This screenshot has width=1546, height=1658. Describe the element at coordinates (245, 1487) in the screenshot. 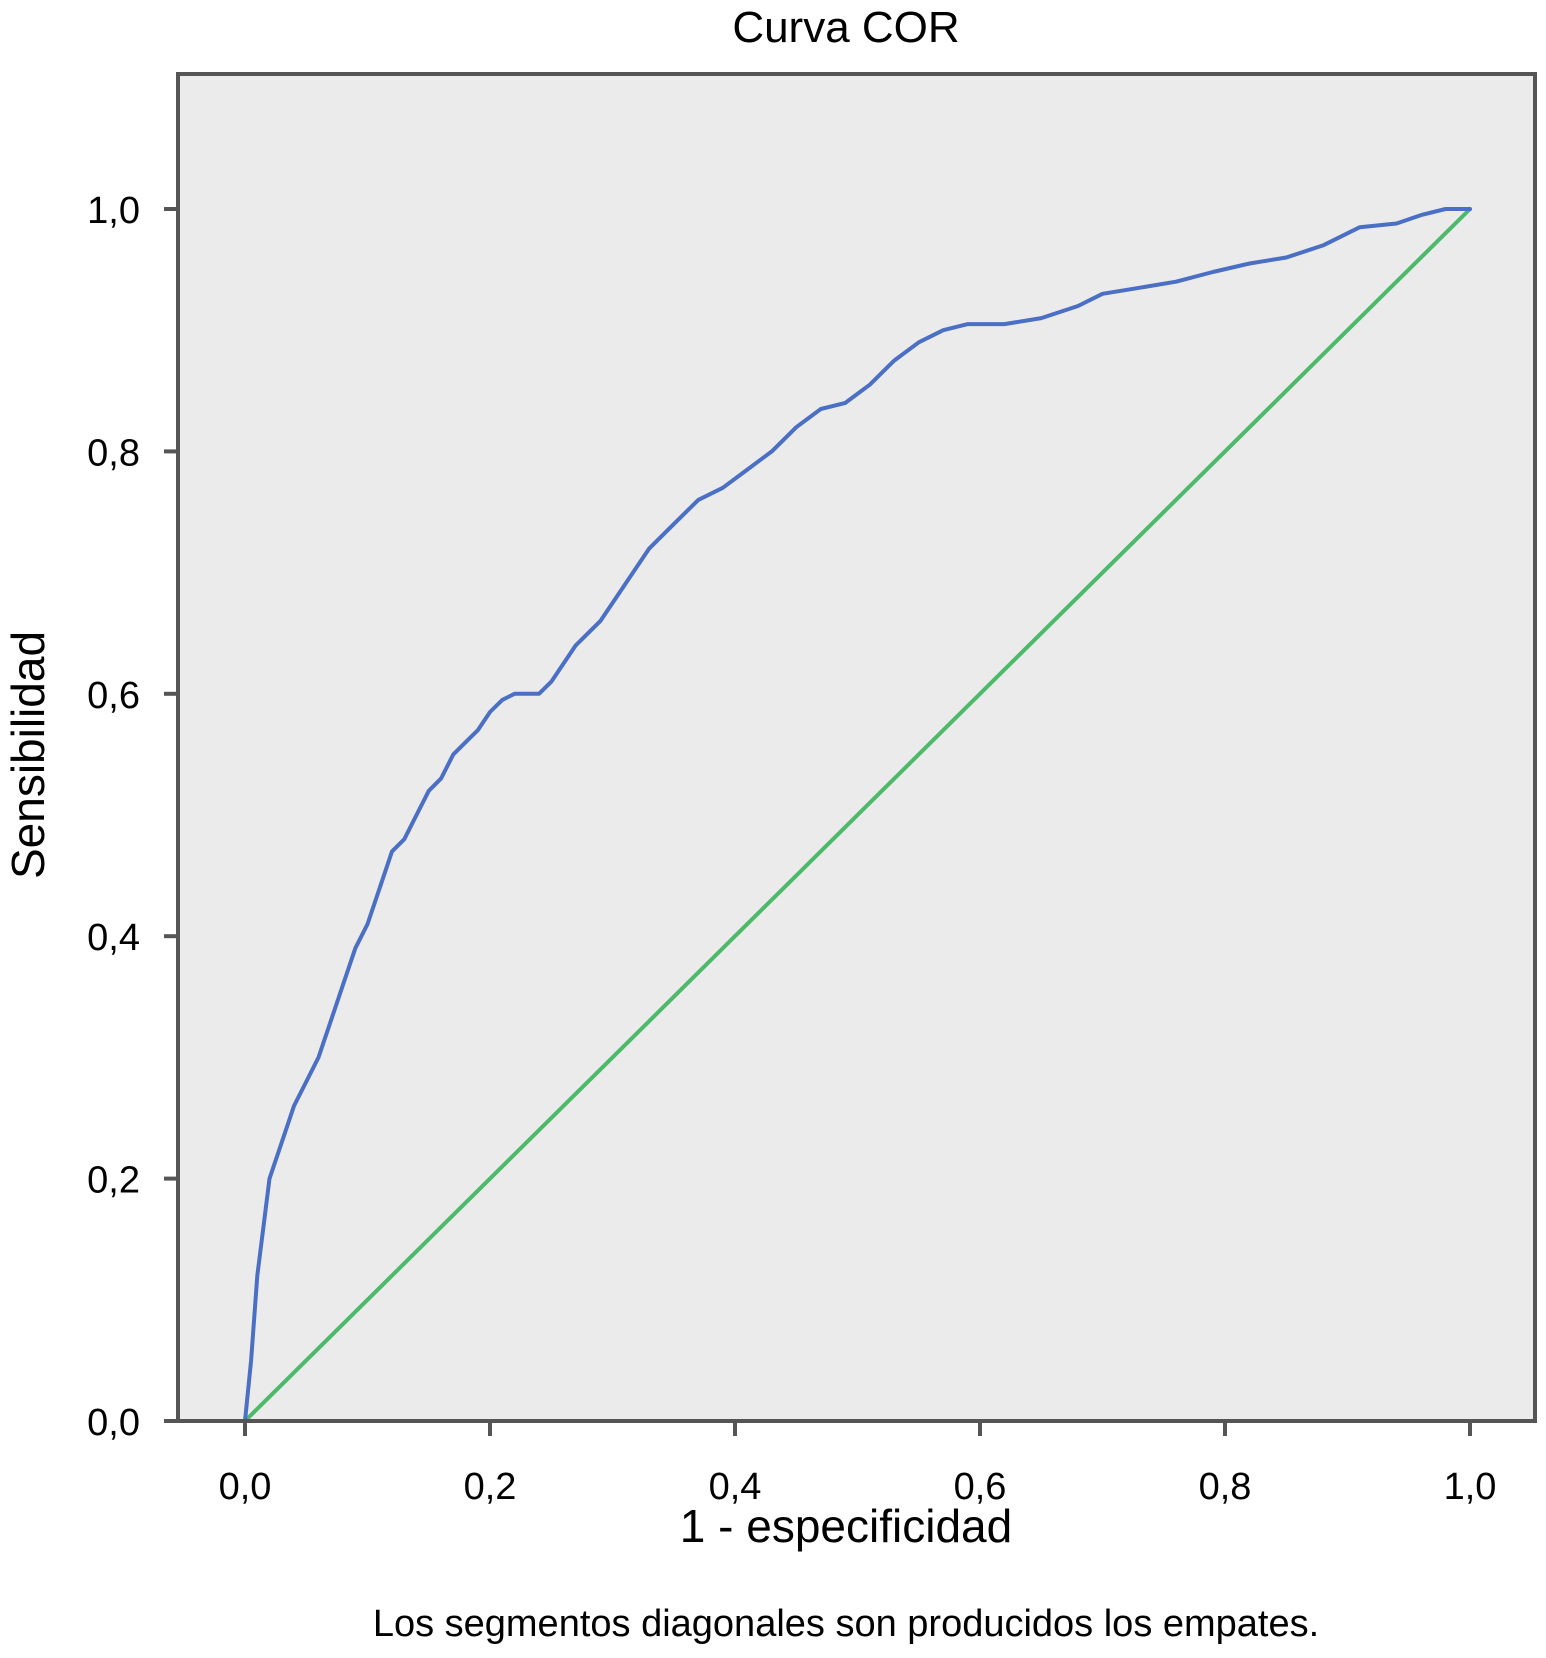

I see `x-tick-label: 0,0` at that location.